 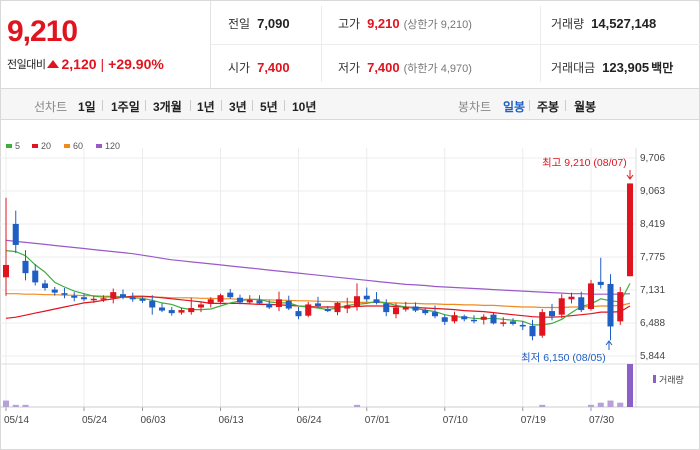 What do you see at coordinates (626, 67) in the screenshot?
I see `trade-value: 123,905` at bounding box center [626, 67].